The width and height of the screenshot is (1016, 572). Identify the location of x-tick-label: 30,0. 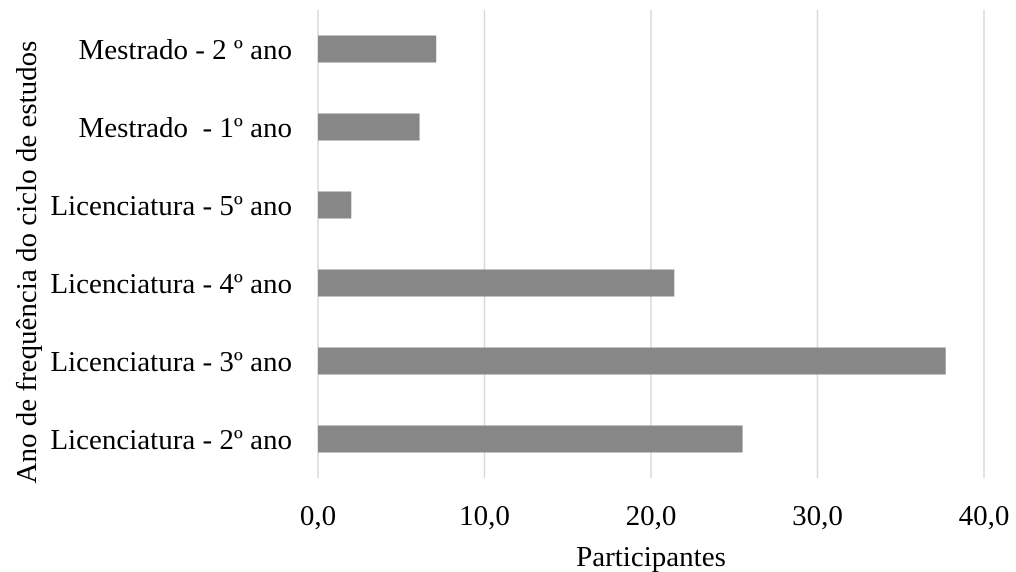
(817, 516).